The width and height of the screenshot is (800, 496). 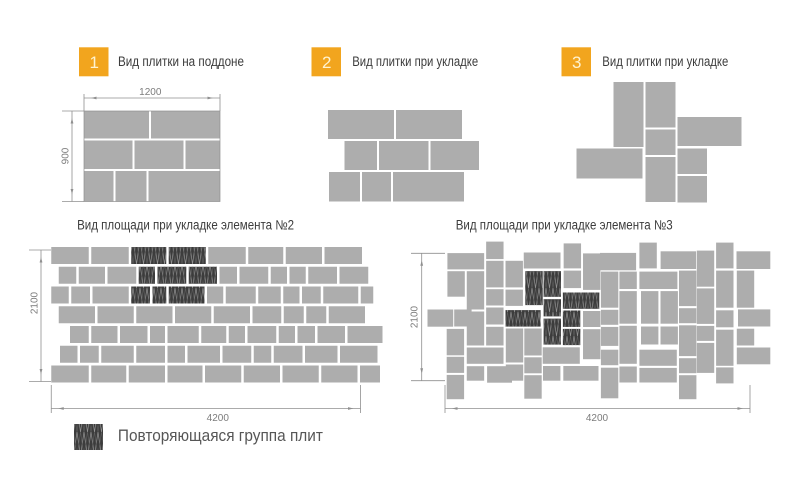 What do you see at coordinates (93, 62) in the screenshot?
I see `svg-text: 1` at bounding box center [93, 62].